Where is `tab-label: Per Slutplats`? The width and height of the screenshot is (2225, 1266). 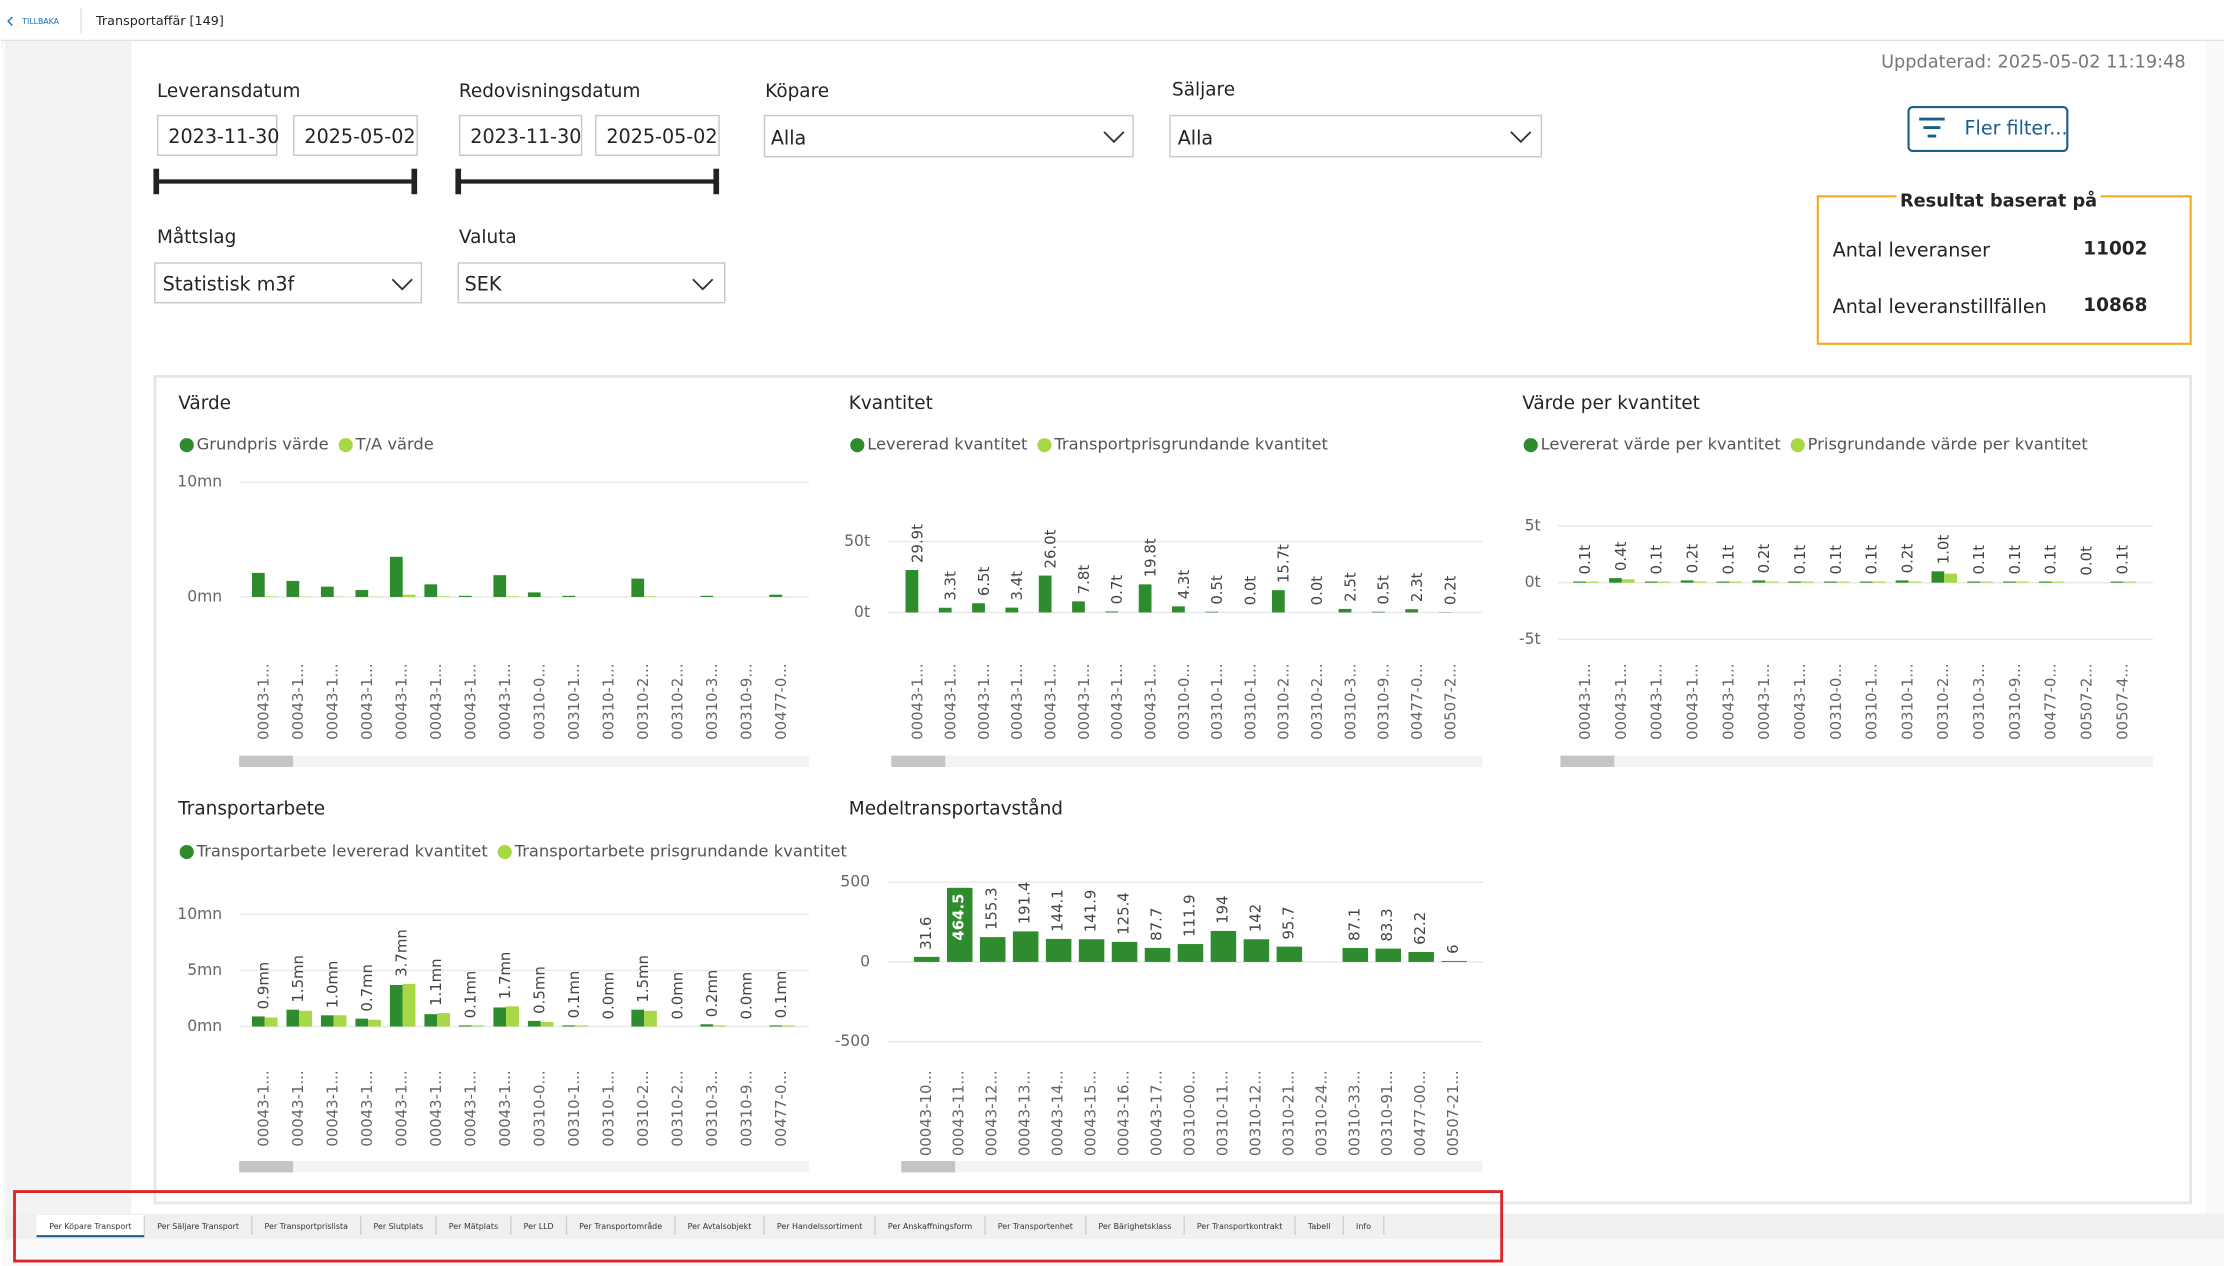 tab-label: Per Slutplats is located at coordinates (398, 1226).